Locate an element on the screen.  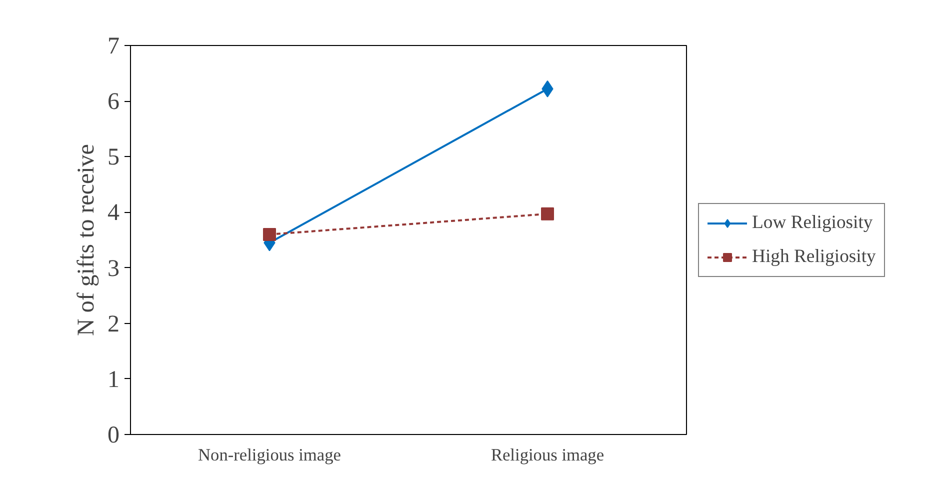
x-tick-label: Religious image is located at coordinates (547, 455).